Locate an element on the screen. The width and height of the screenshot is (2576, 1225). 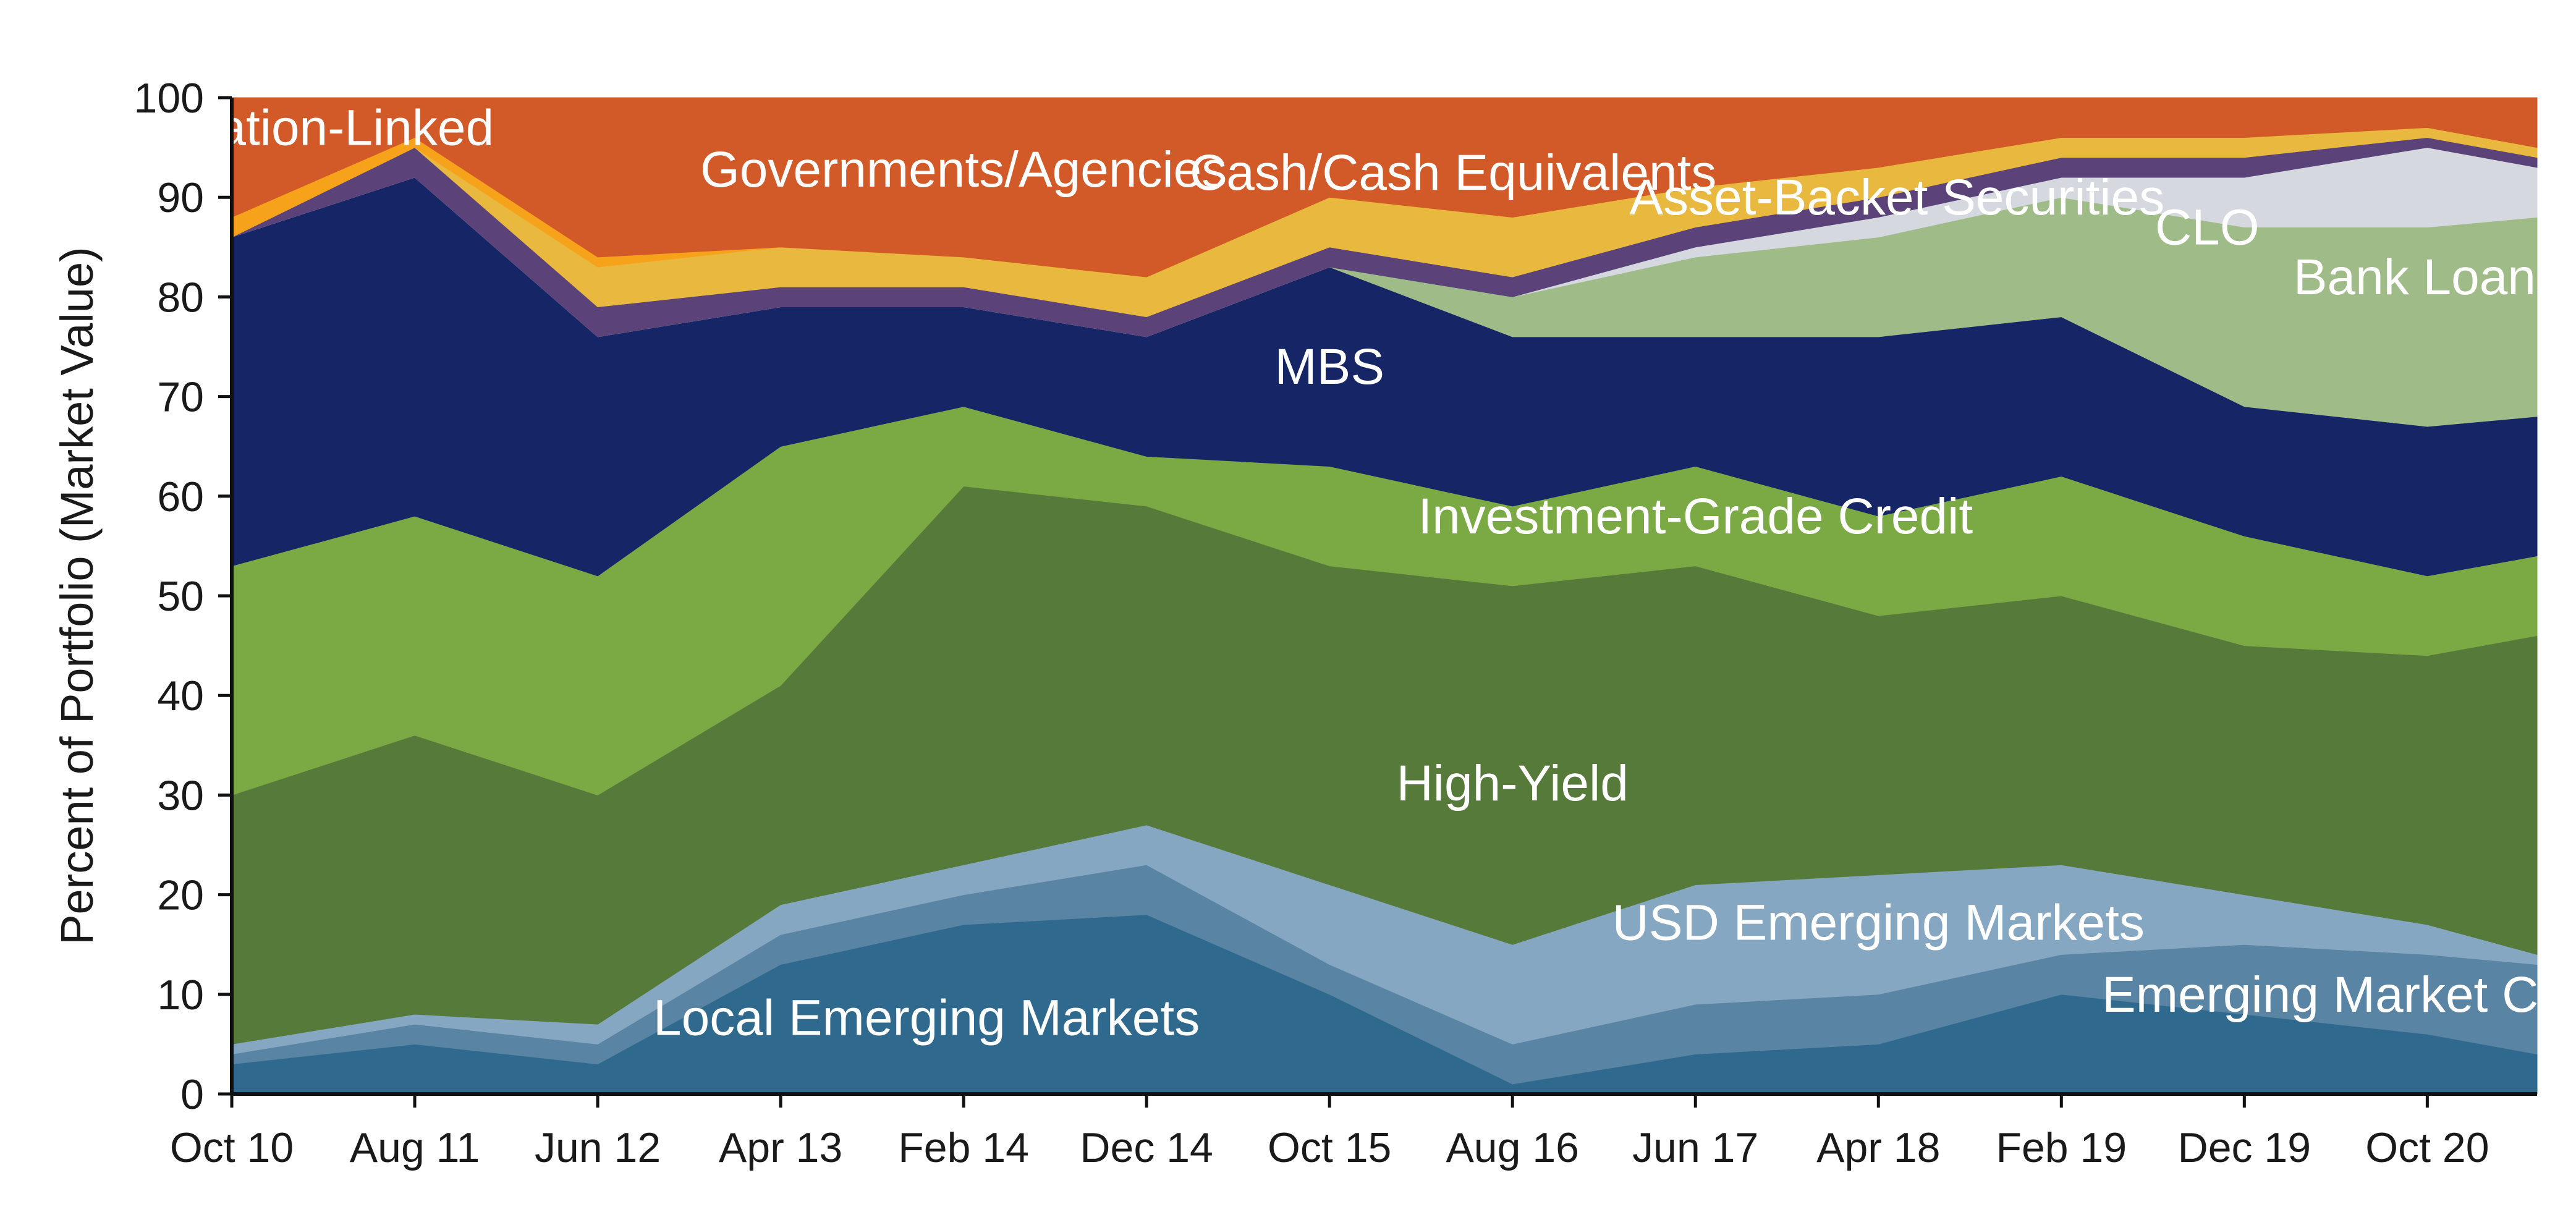
label-asset-backet-securities: Asset-Backet Securities is located at coordinates (1896, 197).